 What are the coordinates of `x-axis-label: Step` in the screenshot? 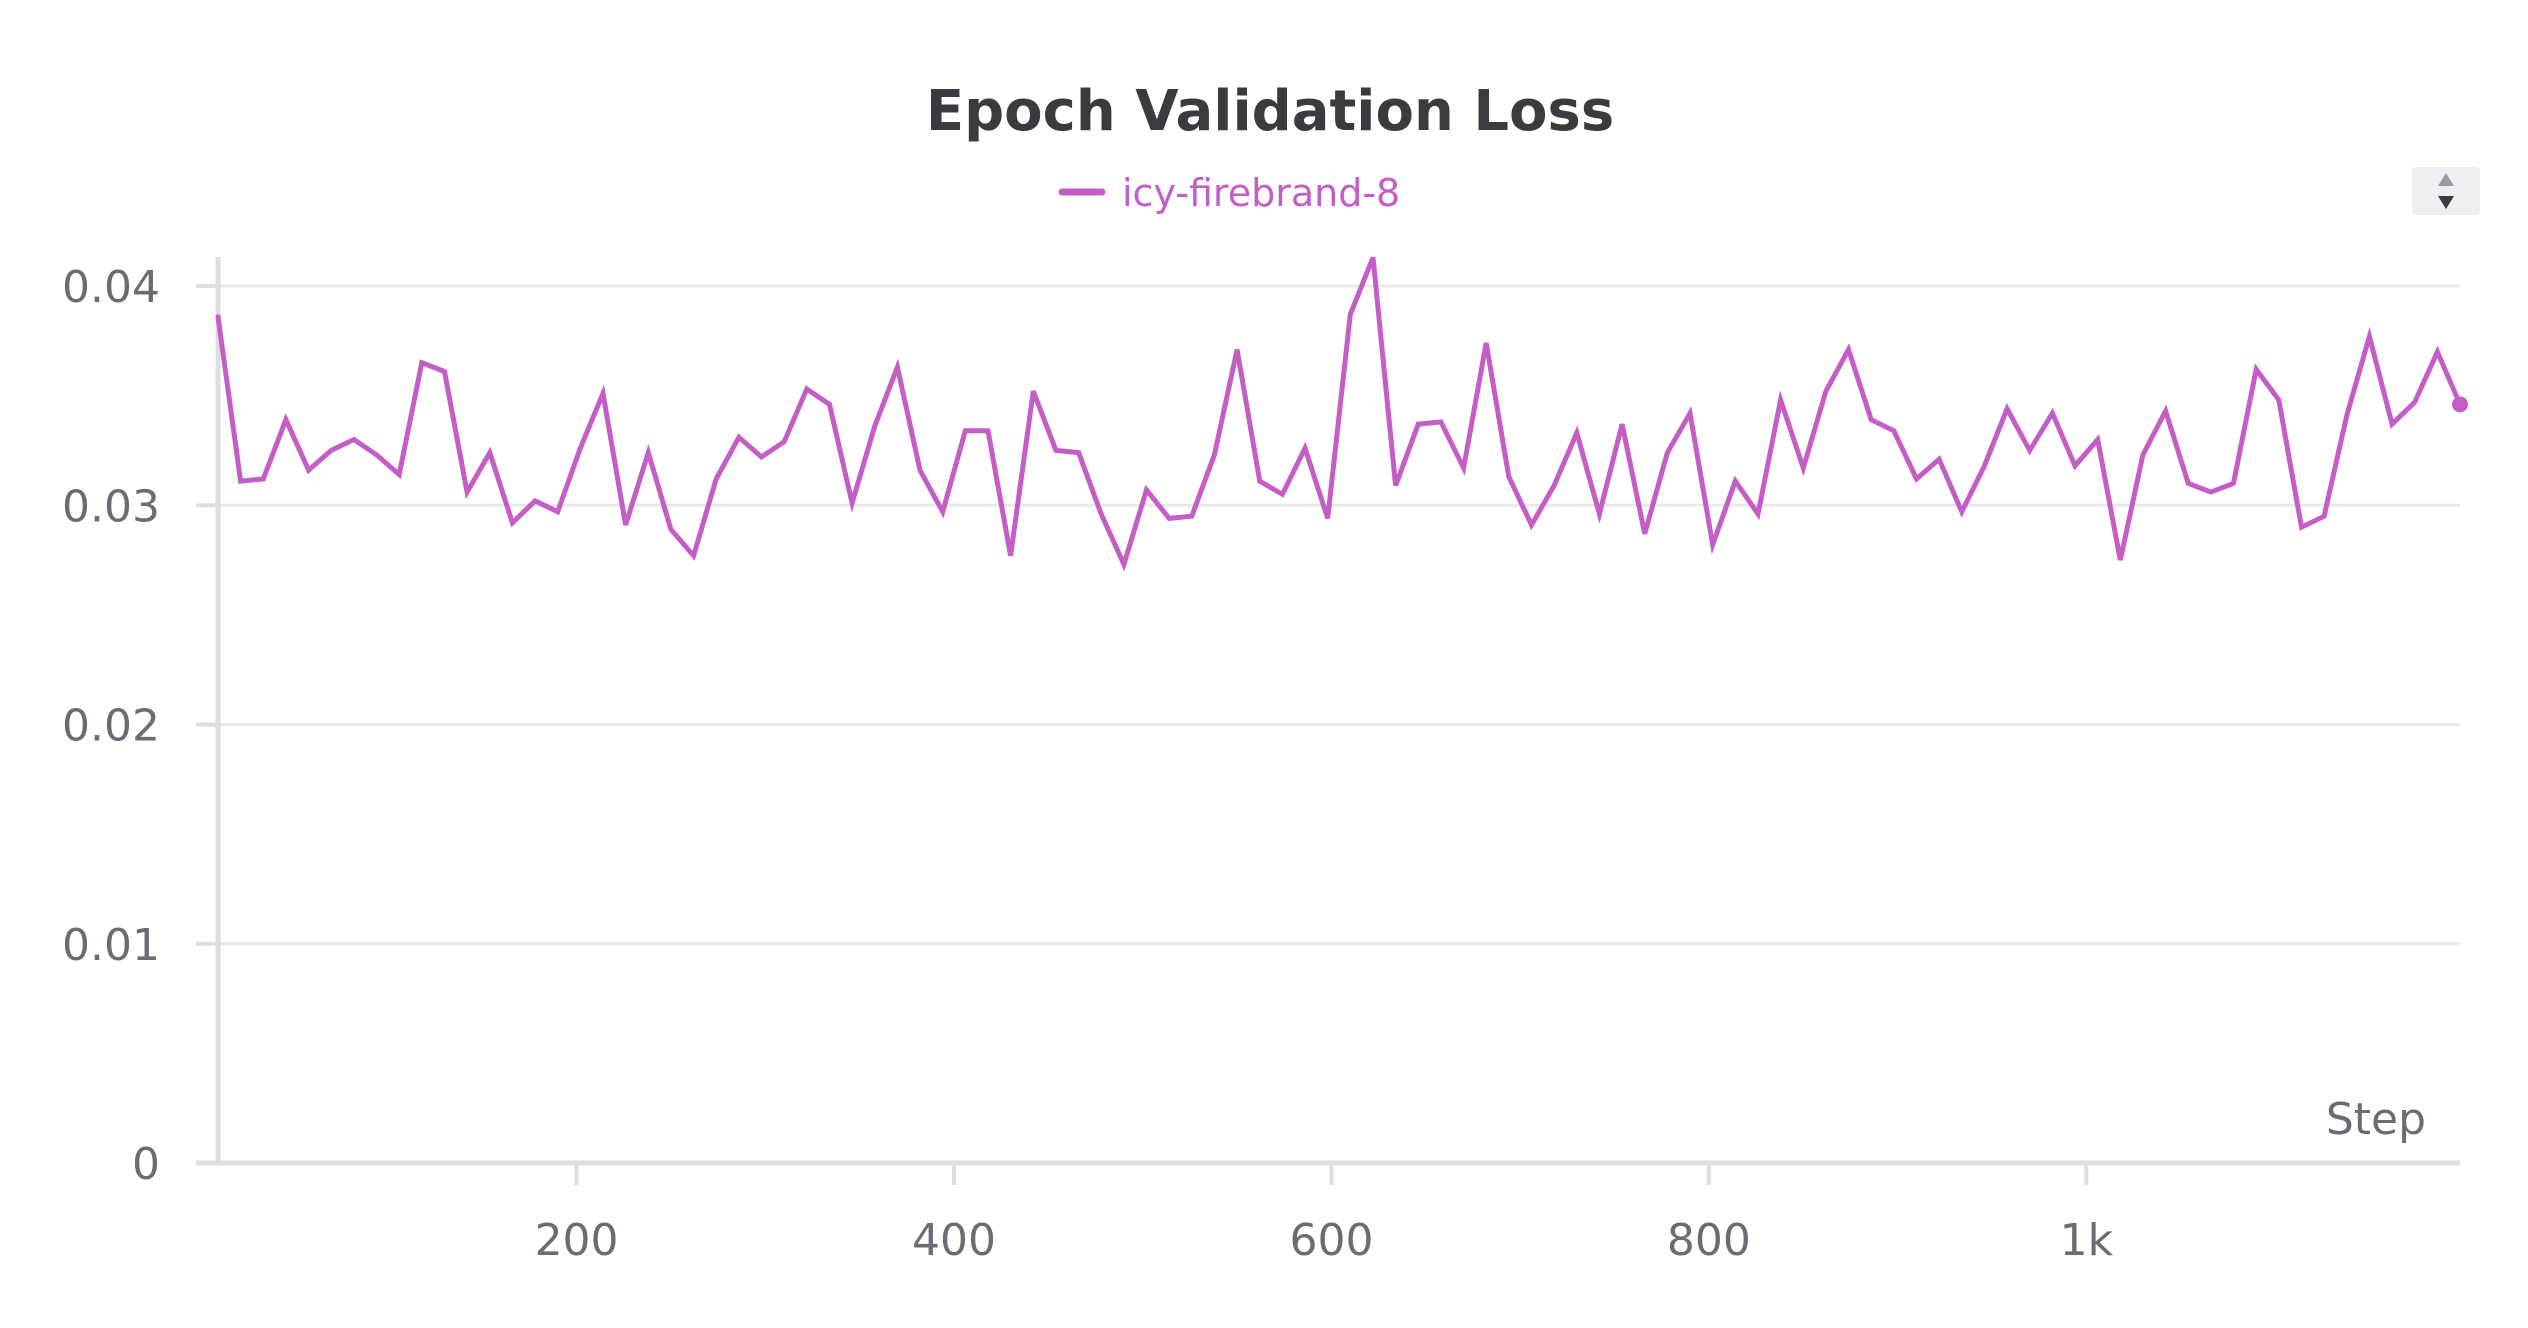 It's located at (2376, 1119).